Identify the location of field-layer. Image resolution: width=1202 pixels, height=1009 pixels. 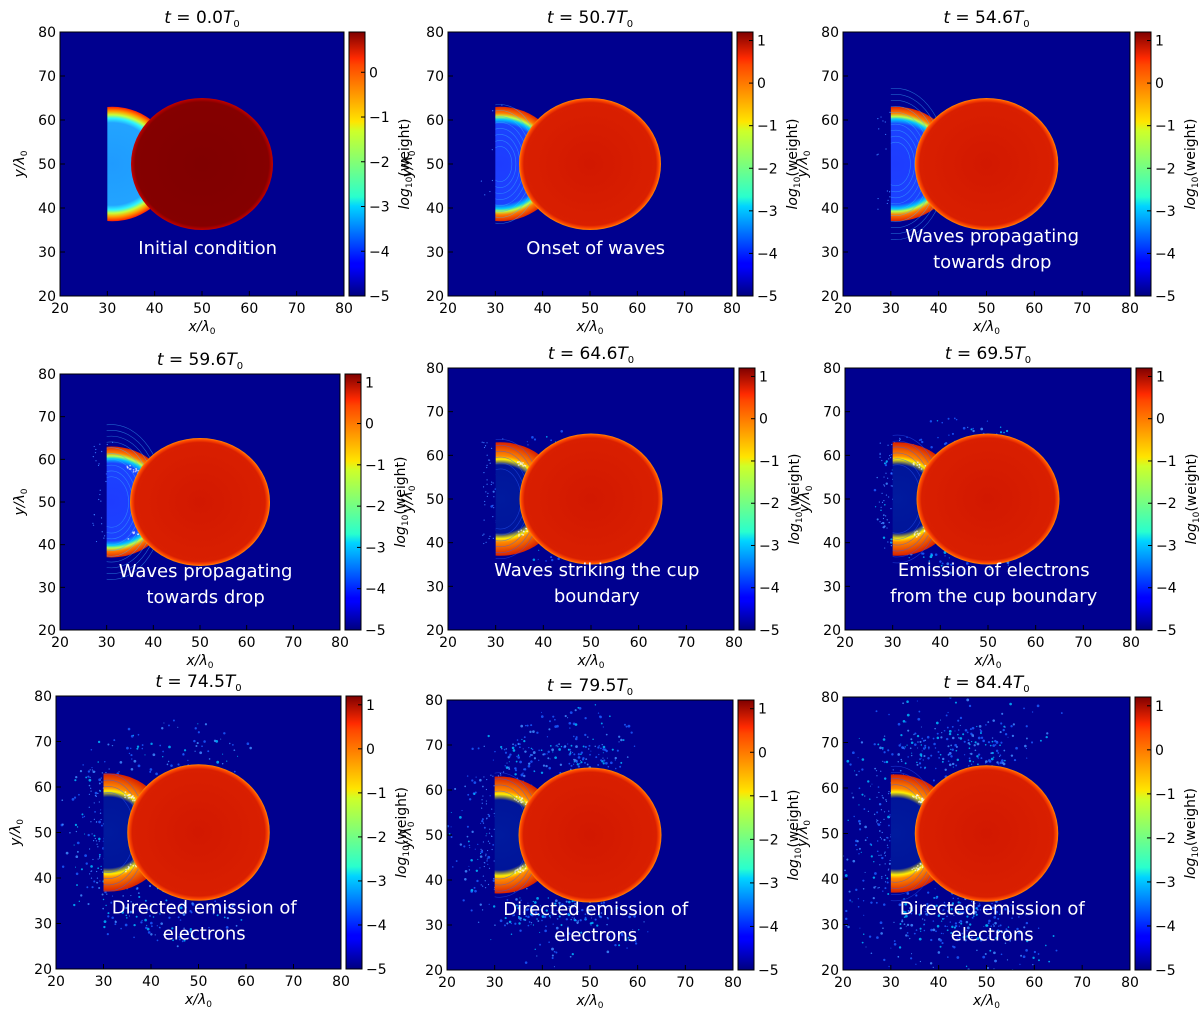
(937, 835).